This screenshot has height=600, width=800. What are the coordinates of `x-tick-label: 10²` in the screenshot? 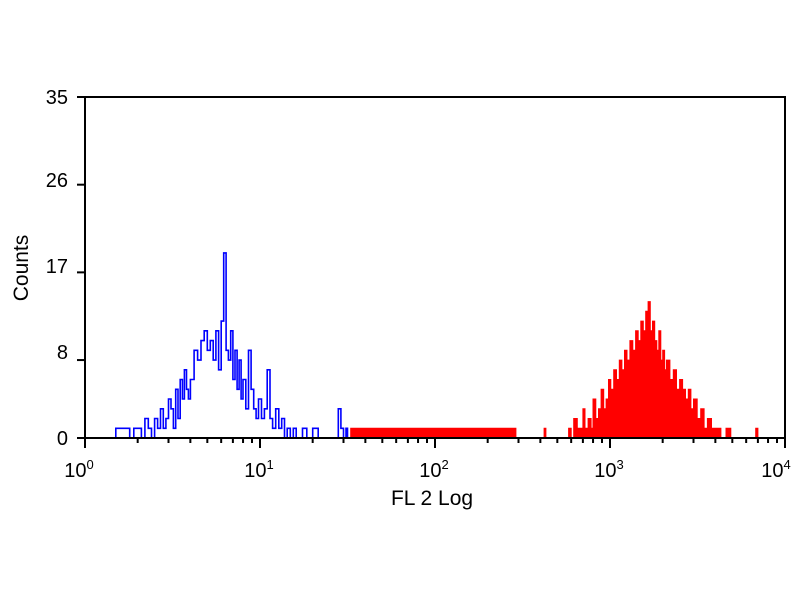 It's located at (433, 469).